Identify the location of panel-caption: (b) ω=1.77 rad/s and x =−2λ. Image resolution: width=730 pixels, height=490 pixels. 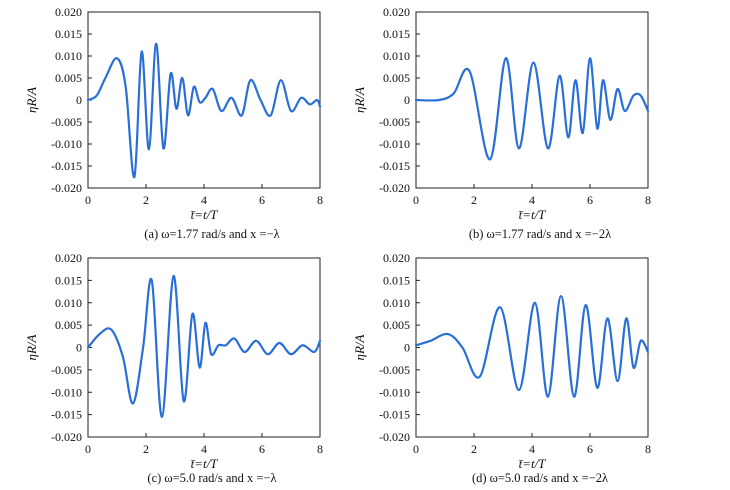
(540, 234).